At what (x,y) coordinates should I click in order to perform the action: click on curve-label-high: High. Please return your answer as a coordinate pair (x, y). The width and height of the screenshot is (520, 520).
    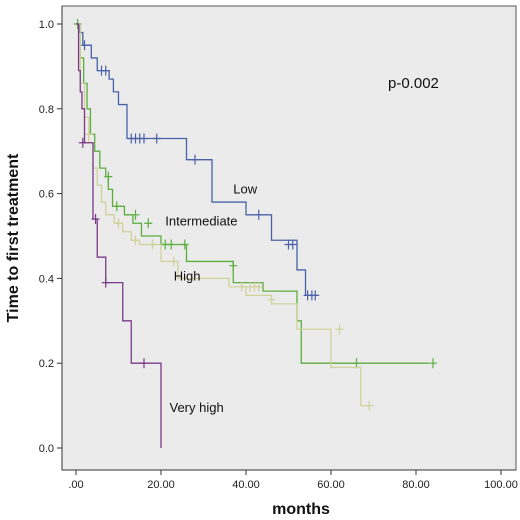
    Looking at the image, I should click on (187, 276).